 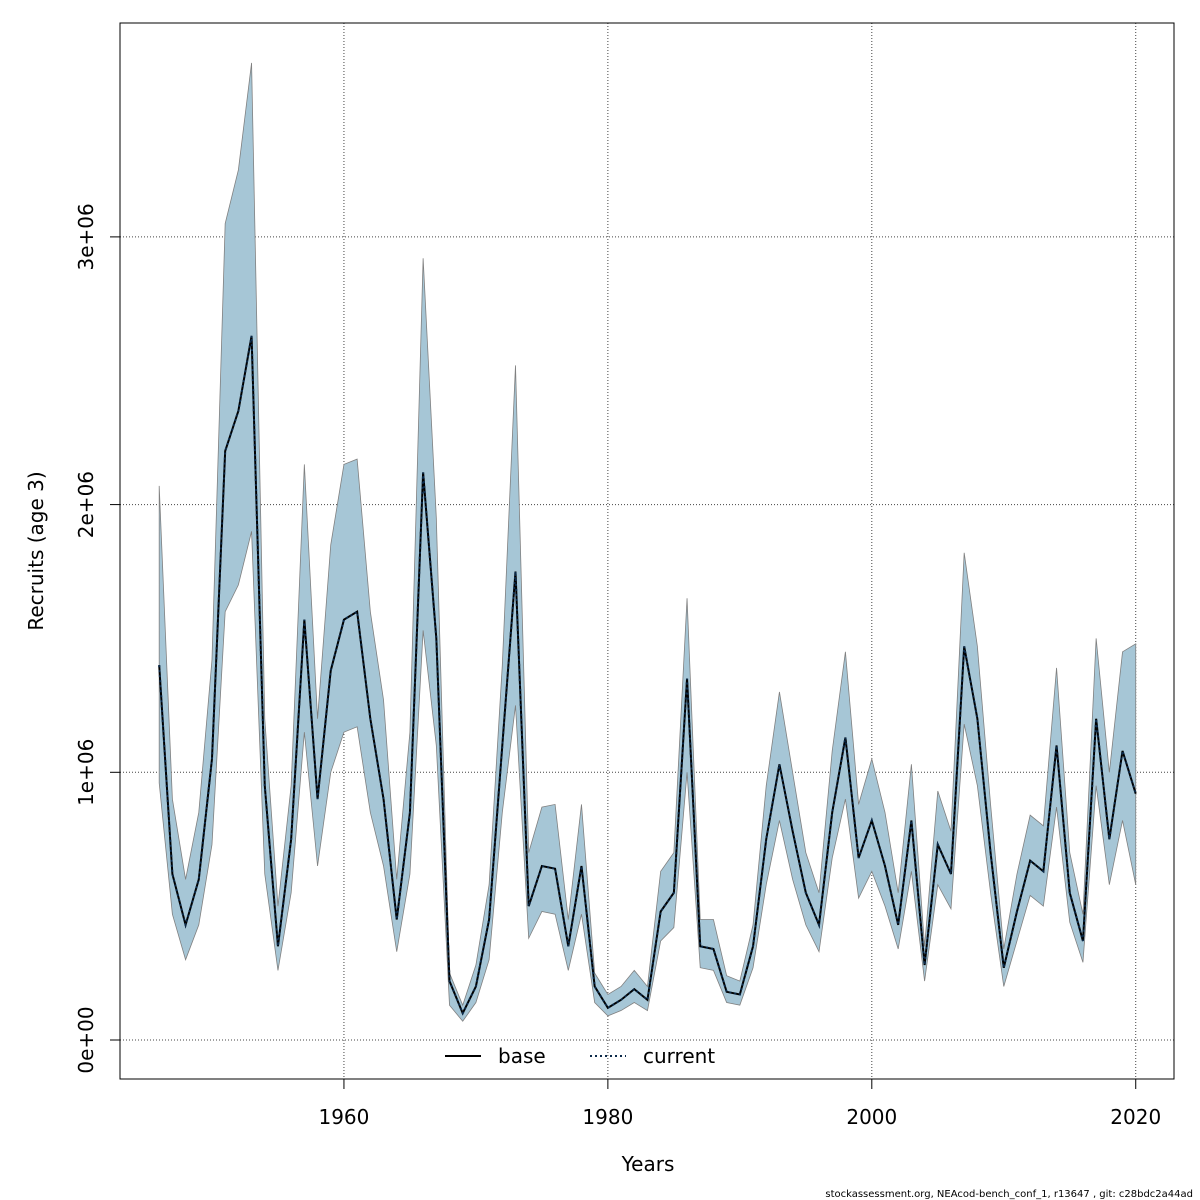 I want to click on x-tick-label: 1980, so click(x=607, y=1117).